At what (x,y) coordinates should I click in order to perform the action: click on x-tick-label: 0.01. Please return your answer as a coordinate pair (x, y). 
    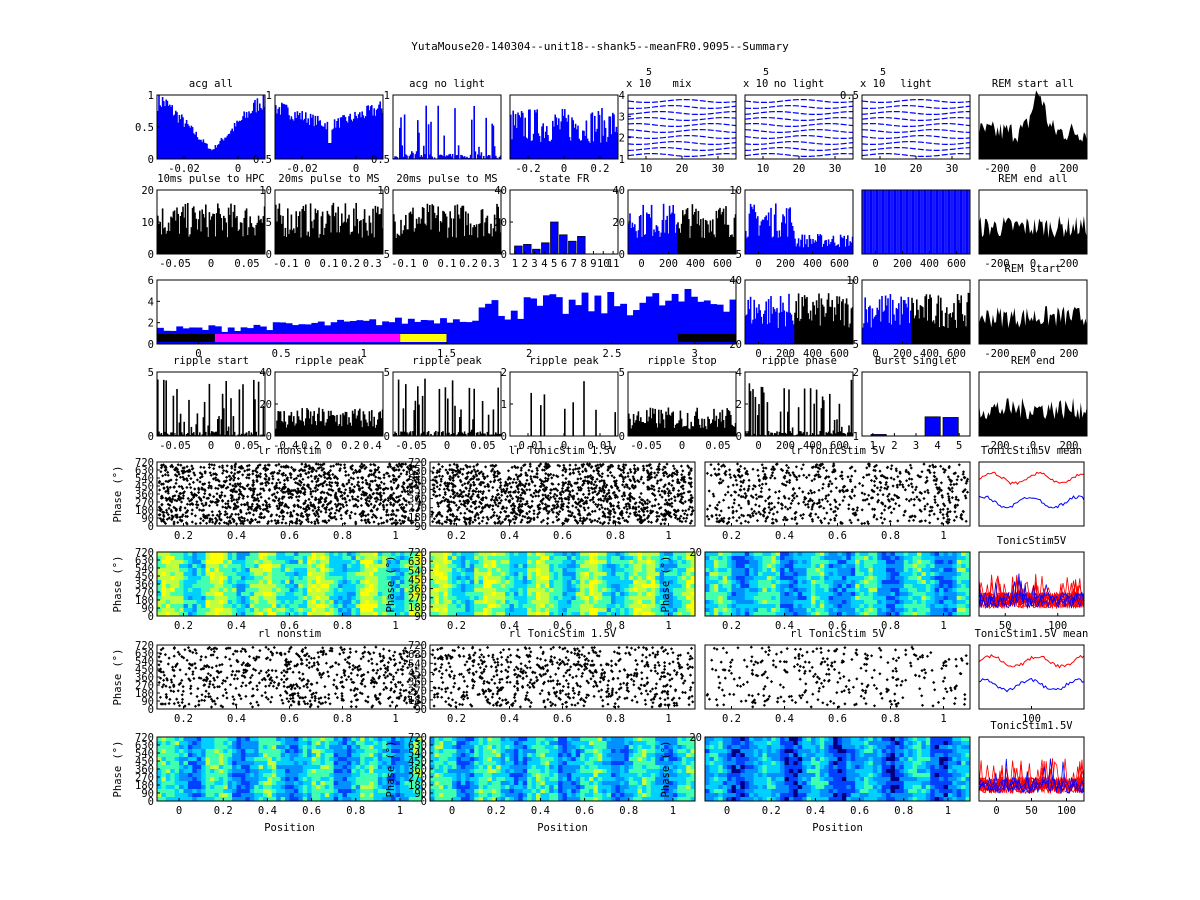
    Looking at the image, I should click on (599, 446).